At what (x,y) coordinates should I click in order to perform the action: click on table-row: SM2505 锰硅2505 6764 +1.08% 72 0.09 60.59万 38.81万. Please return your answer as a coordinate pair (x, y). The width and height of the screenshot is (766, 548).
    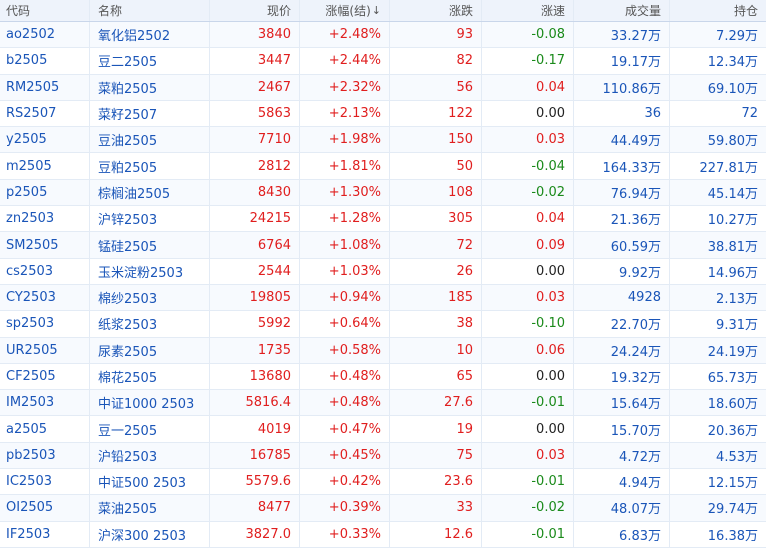
    Looking at the image, I should click on (383, 245).